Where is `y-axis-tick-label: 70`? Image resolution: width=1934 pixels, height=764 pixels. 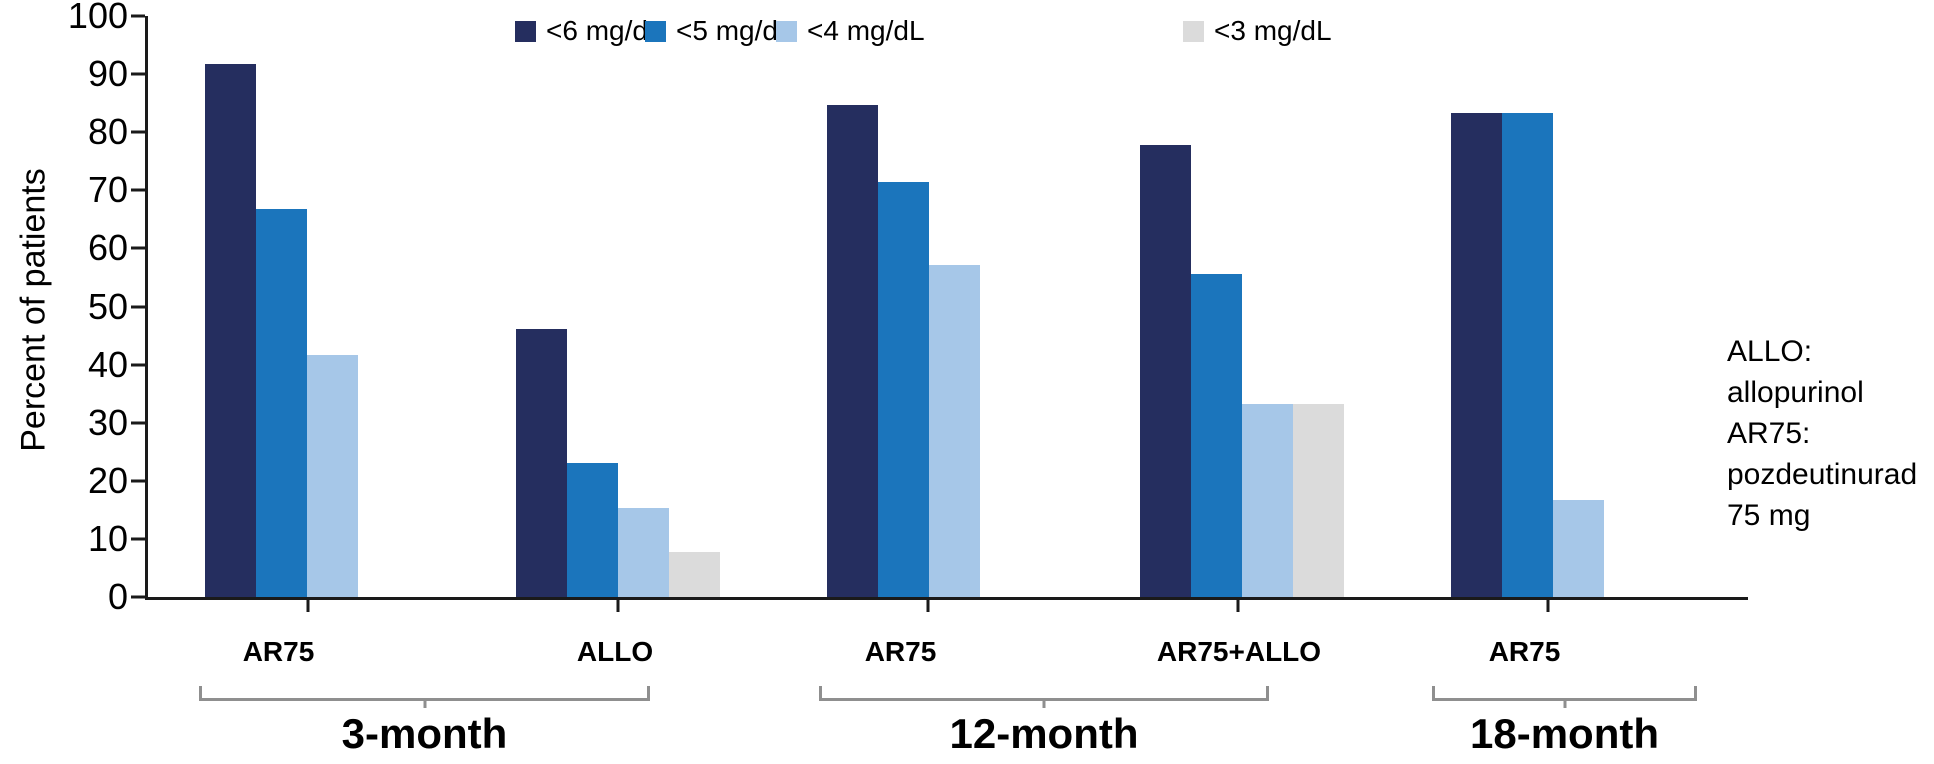
y-axis-tick-label: 70 is located at coordinates (107, 190).